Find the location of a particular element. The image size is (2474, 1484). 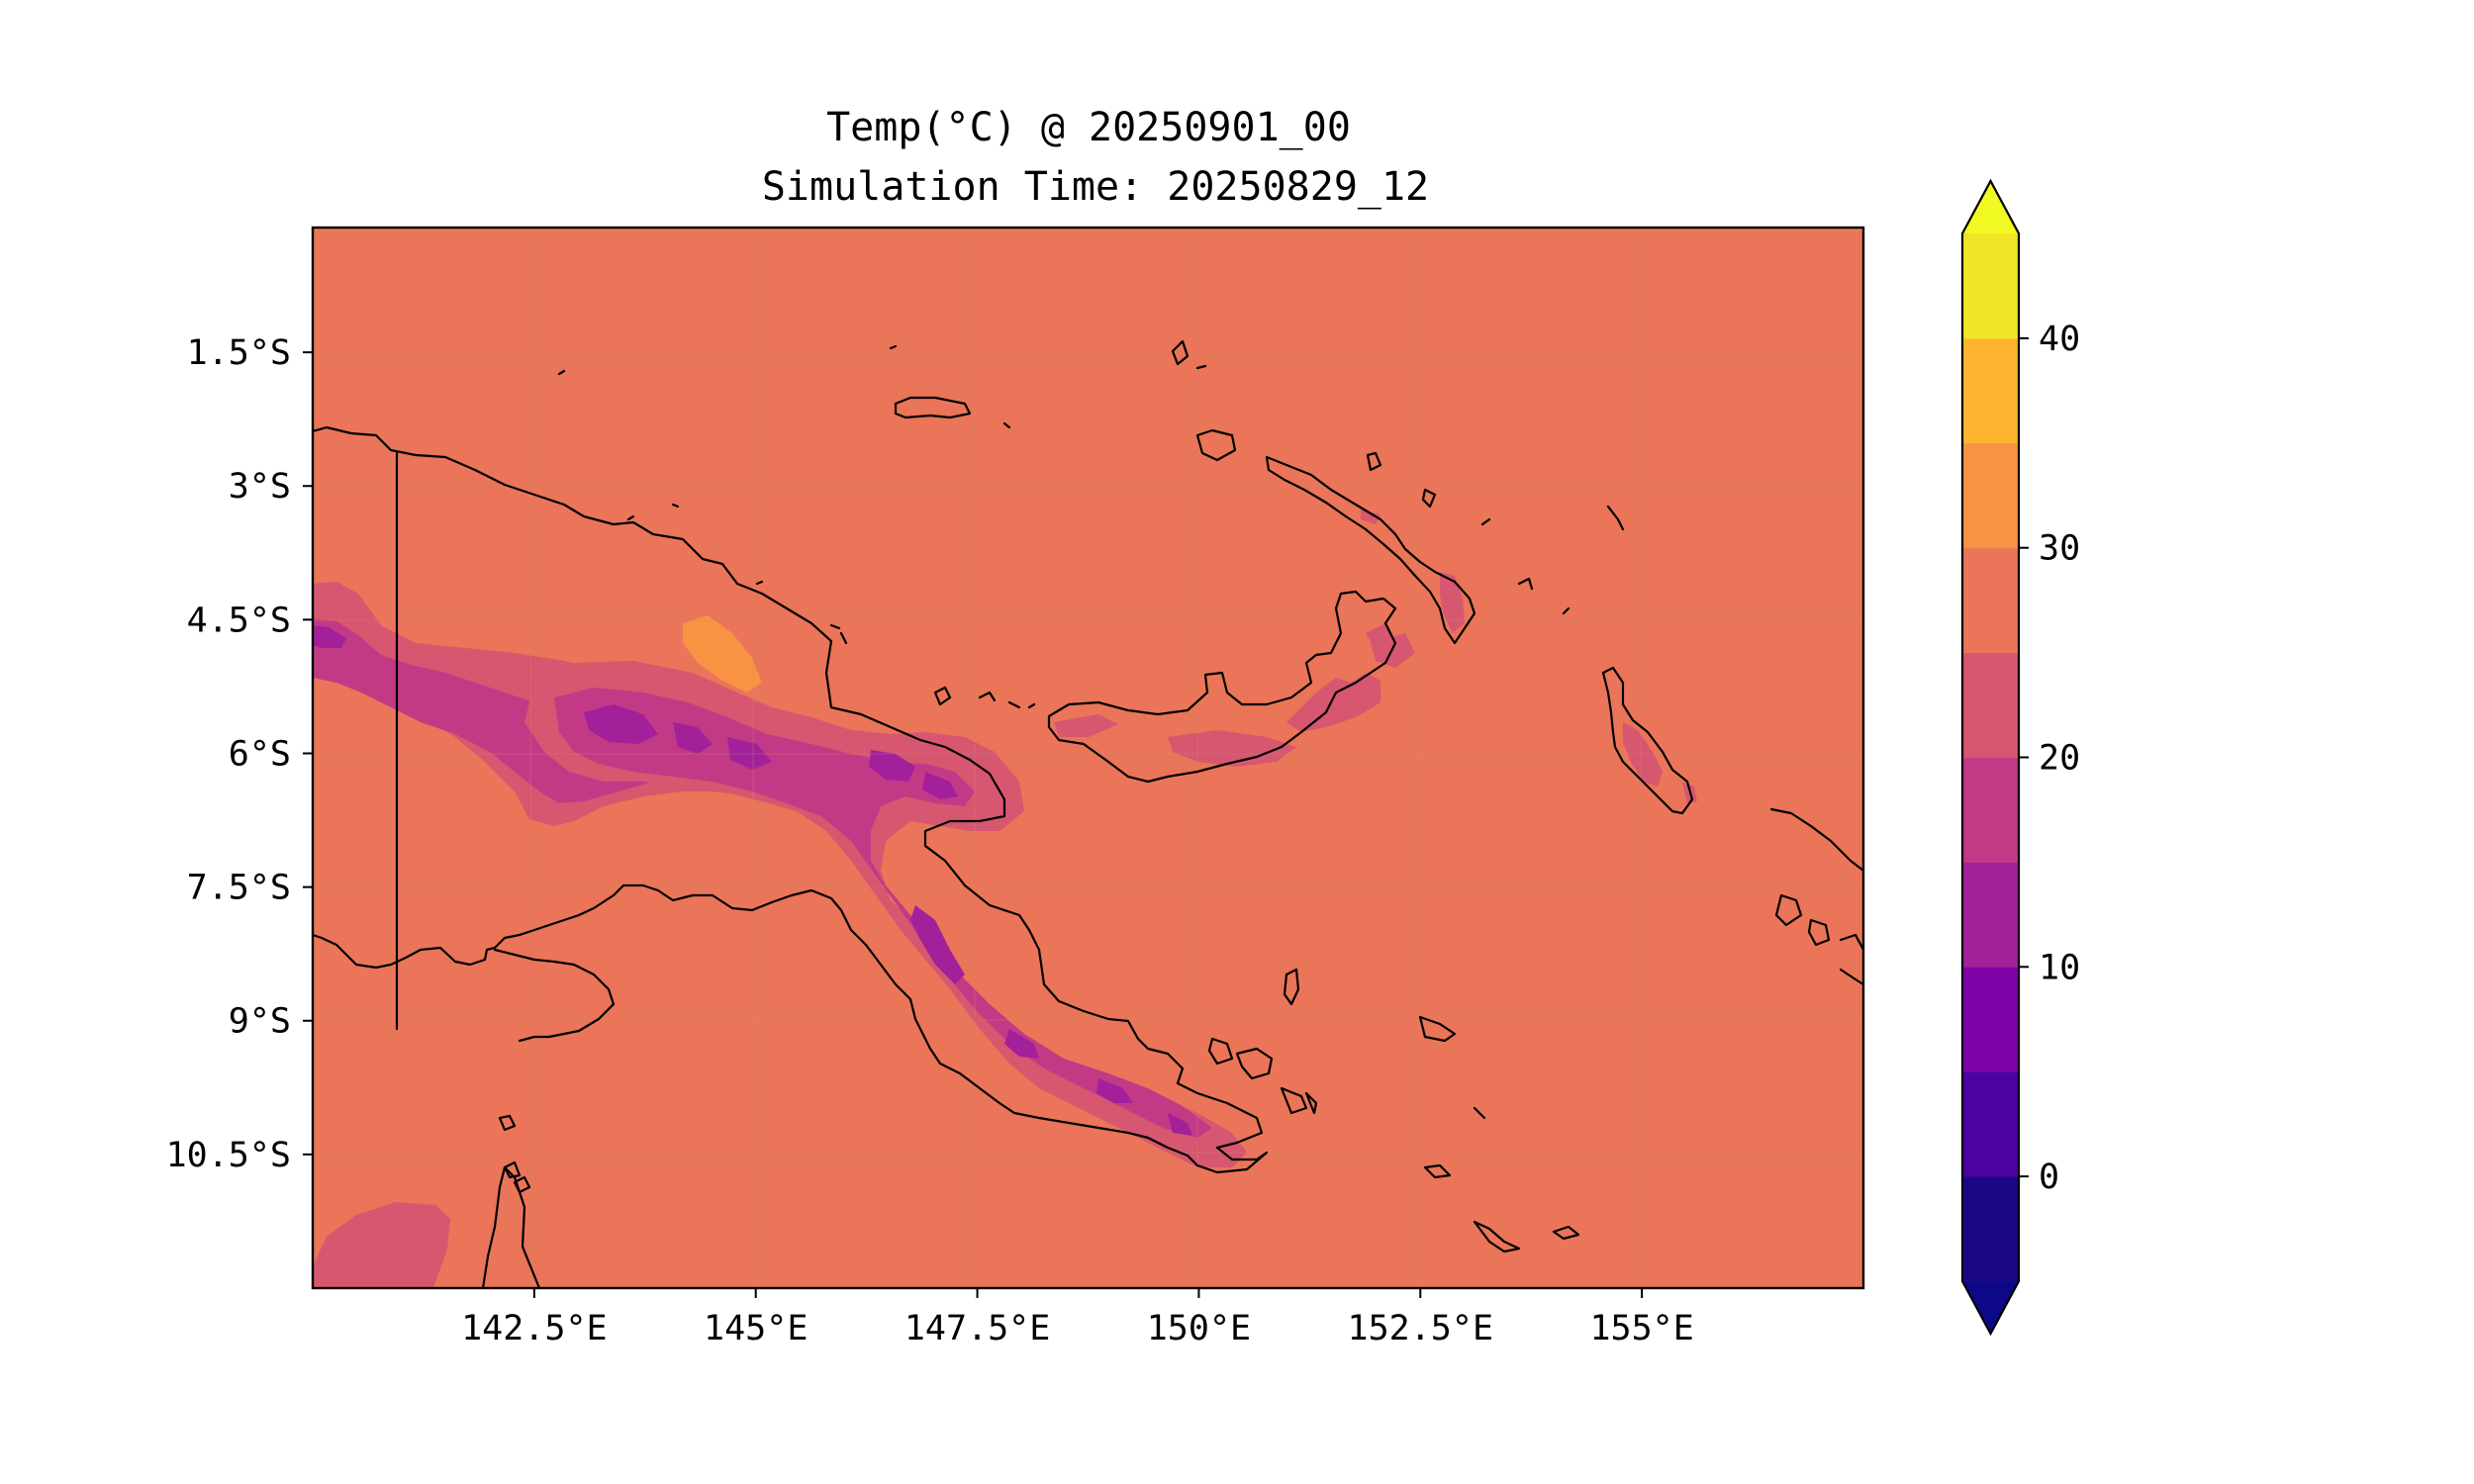

colorbar-tick-label: 0 is located at coordinates (2049, 1177).